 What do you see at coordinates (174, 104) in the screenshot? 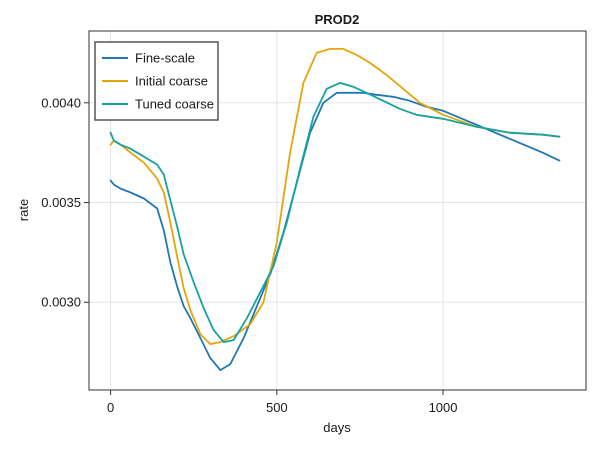
I see `legend-label-3: Tuned coarse` at bounding box center [174, 104].